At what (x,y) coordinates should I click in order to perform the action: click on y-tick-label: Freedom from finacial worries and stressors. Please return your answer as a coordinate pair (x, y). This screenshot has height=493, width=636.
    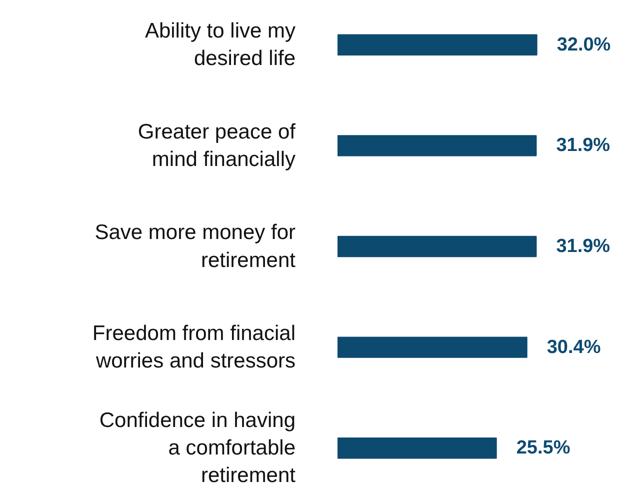
    Looking at the image, I should click on (194, 347).